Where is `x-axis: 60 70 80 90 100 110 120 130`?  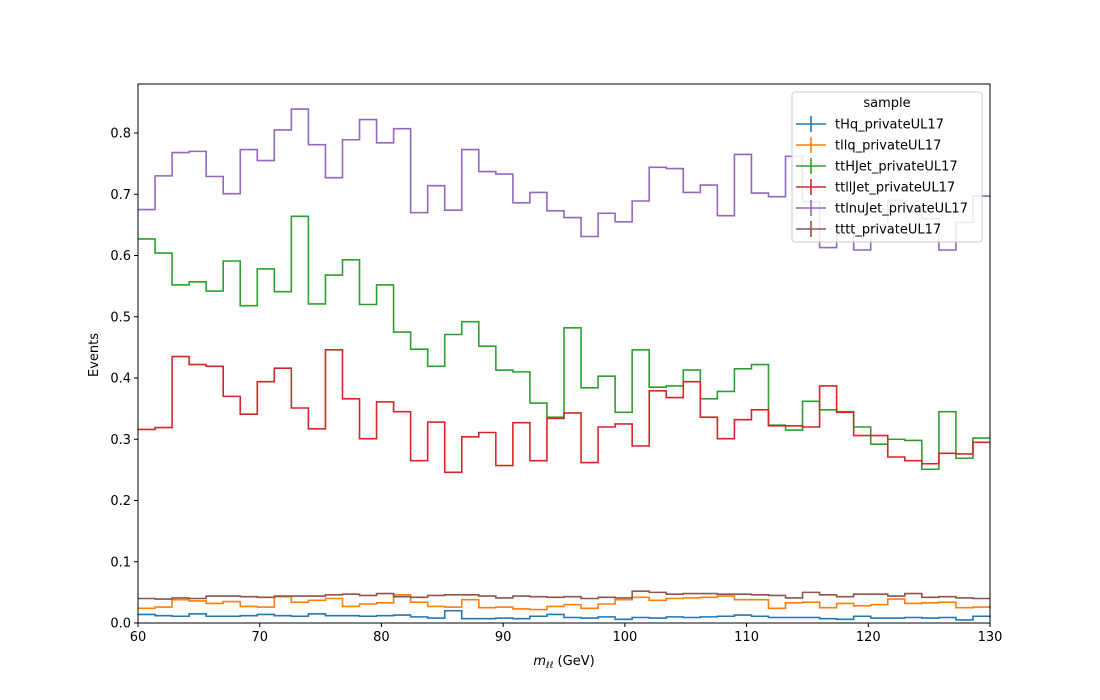
x-axis: 60 70 80 90 100 110 120 130 is located at coordinates (566, 634).